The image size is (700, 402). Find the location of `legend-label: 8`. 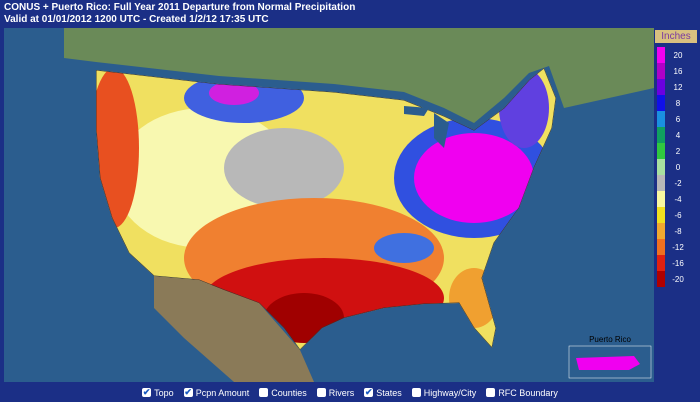

legend-label: 8 is located at coordinates (678, 103).